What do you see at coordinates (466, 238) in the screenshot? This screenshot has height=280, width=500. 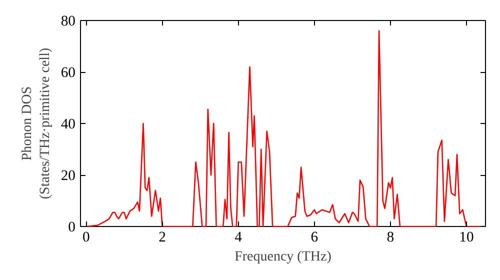 I see `x-tick-label: 10` at bounding box center [466, 238].